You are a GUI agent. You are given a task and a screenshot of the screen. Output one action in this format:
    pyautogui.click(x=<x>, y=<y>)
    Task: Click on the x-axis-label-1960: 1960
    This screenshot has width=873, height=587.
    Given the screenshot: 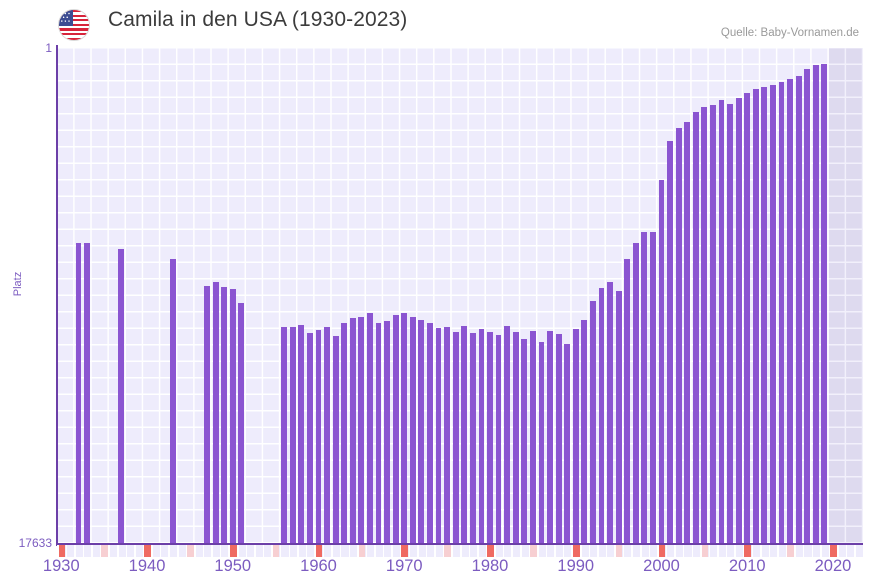 What is the action you would take?
    pyautogui.click(x=318, y=566)
    